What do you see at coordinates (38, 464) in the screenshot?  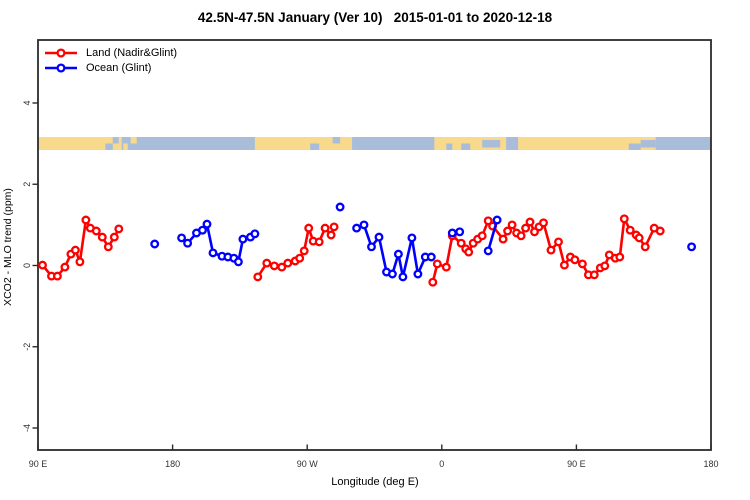 I see `x-tick-label: 90 E` at bounding box center [38, 464].